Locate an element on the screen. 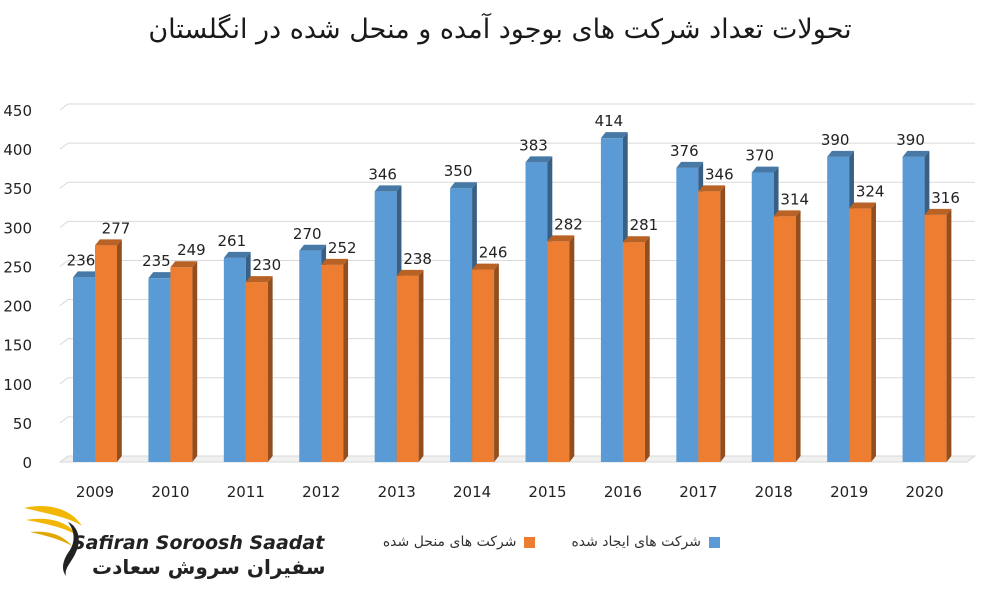 This screenshot has width=1000, height=600. x-tick-label: 2015 is located at coordinates (547, 492).